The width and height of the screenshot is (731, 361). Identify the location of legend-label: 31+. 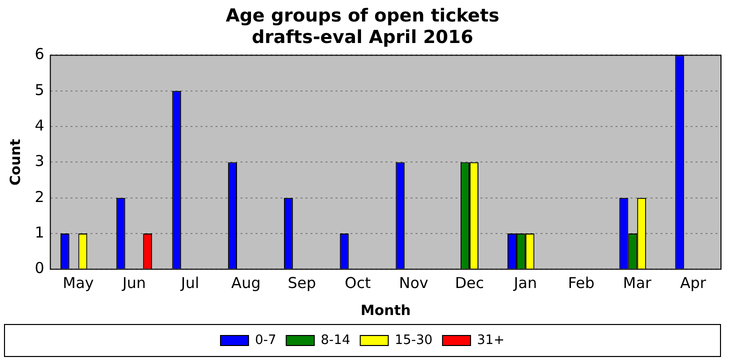
(490, 340).